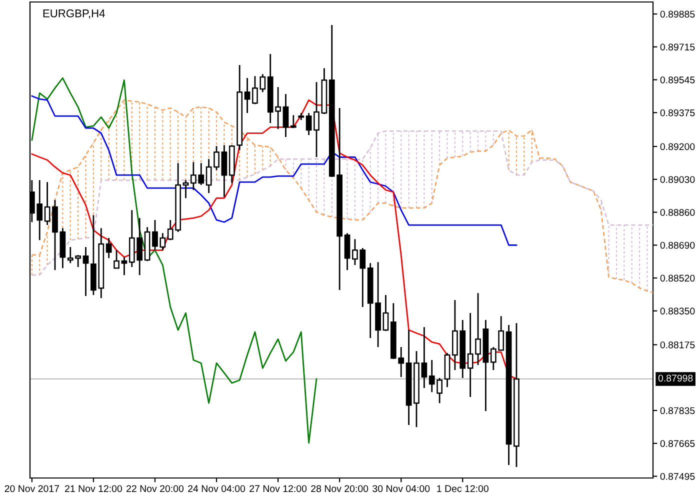  I want to click on y-tick-label: 0.87665, so click(677, 443).